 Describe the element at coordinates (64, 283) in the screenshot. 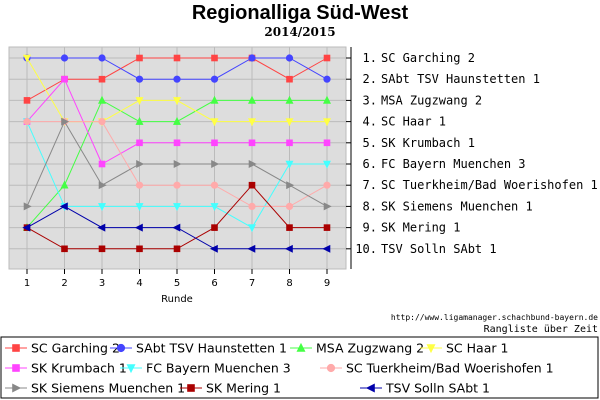

I see `x-tick-label: 2` at that location.